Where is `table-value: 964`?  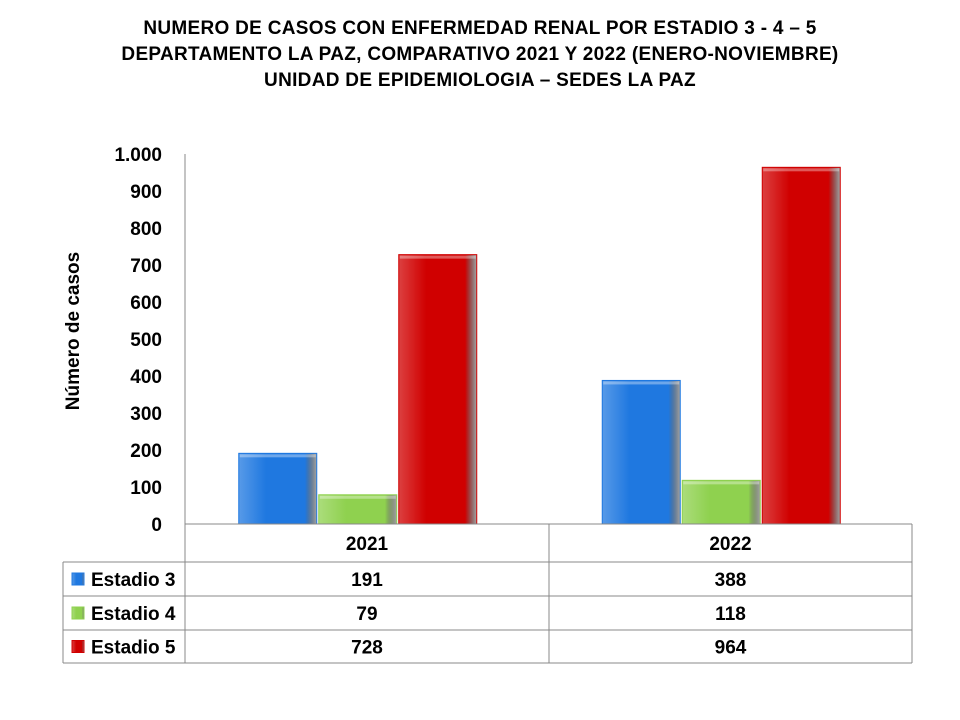
table-value: 964 is located at coordinates (731, 648).